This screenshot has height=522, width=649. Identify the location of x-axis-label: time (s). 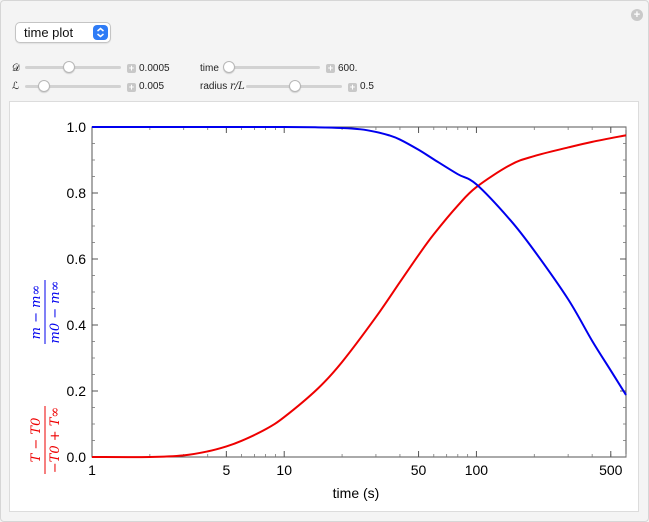
(356, 493).